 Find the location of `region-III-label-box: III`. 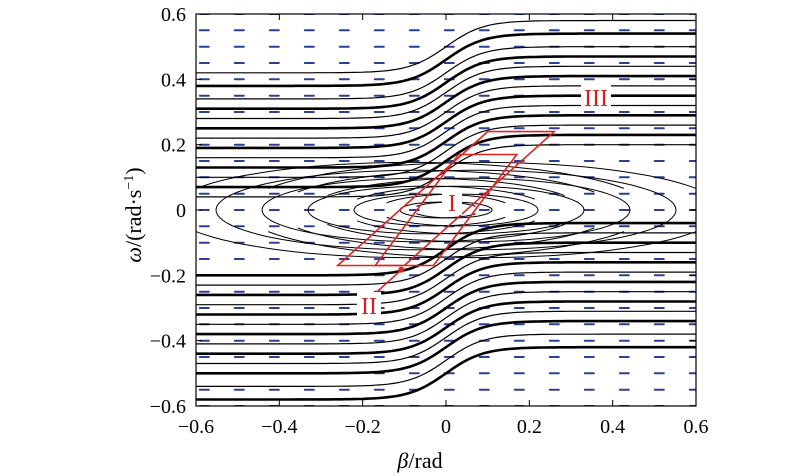

region-III-label-box: III is located at coordinates (596, 98).